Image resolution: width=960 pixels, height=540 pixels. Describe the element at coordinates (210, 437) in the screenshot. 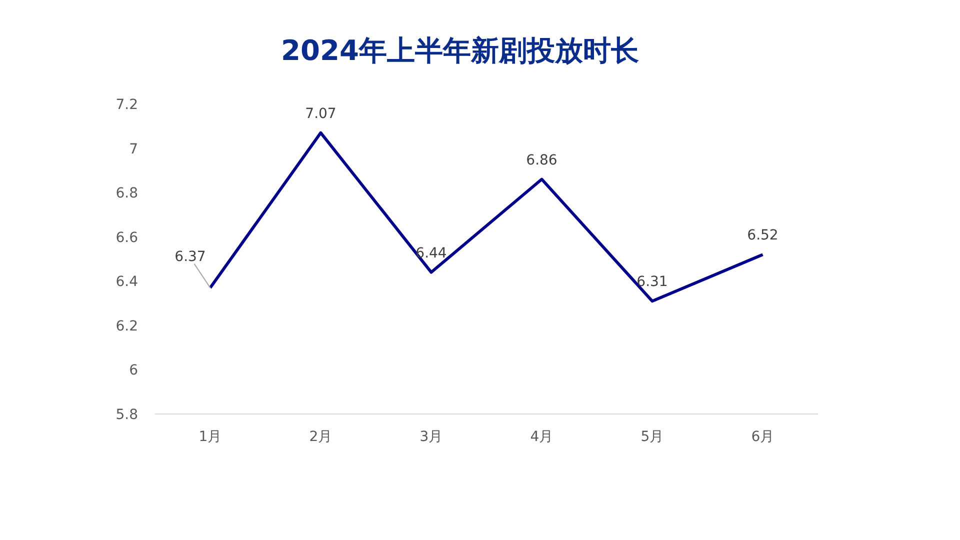

I see `x-tick-label: 1月` at that location.